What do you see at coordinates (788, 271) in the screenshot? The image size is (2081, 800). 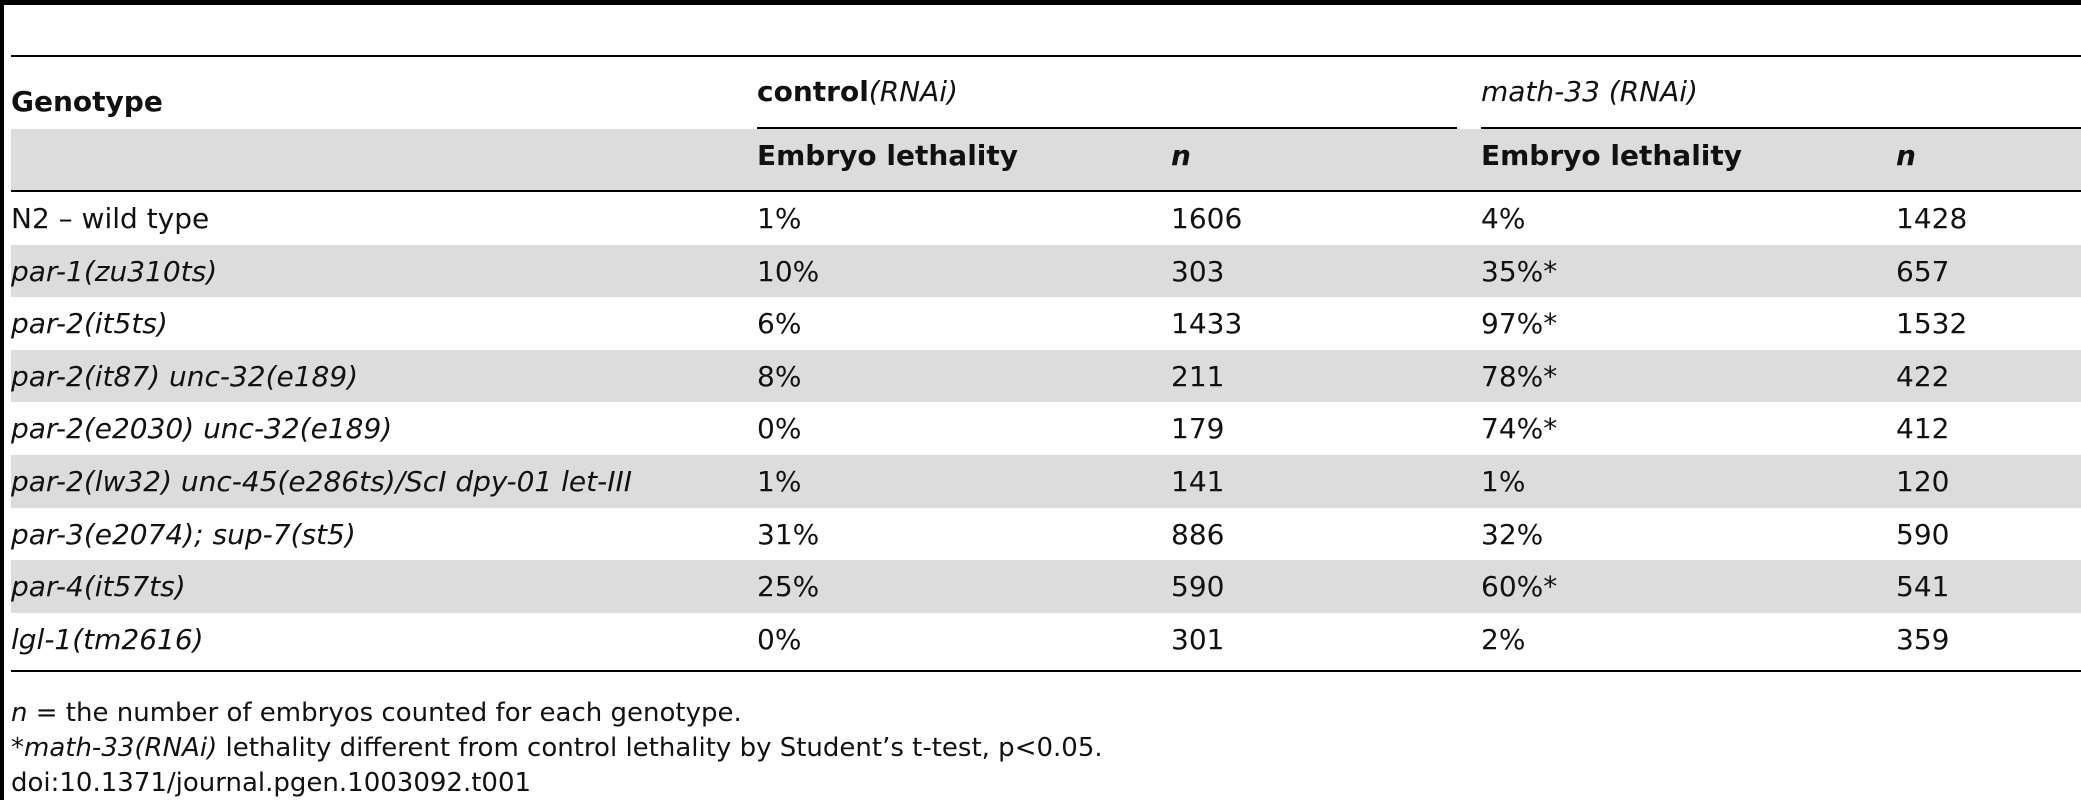 I see `control-lethality-cell: 10%` at bounding box center [788, 271].